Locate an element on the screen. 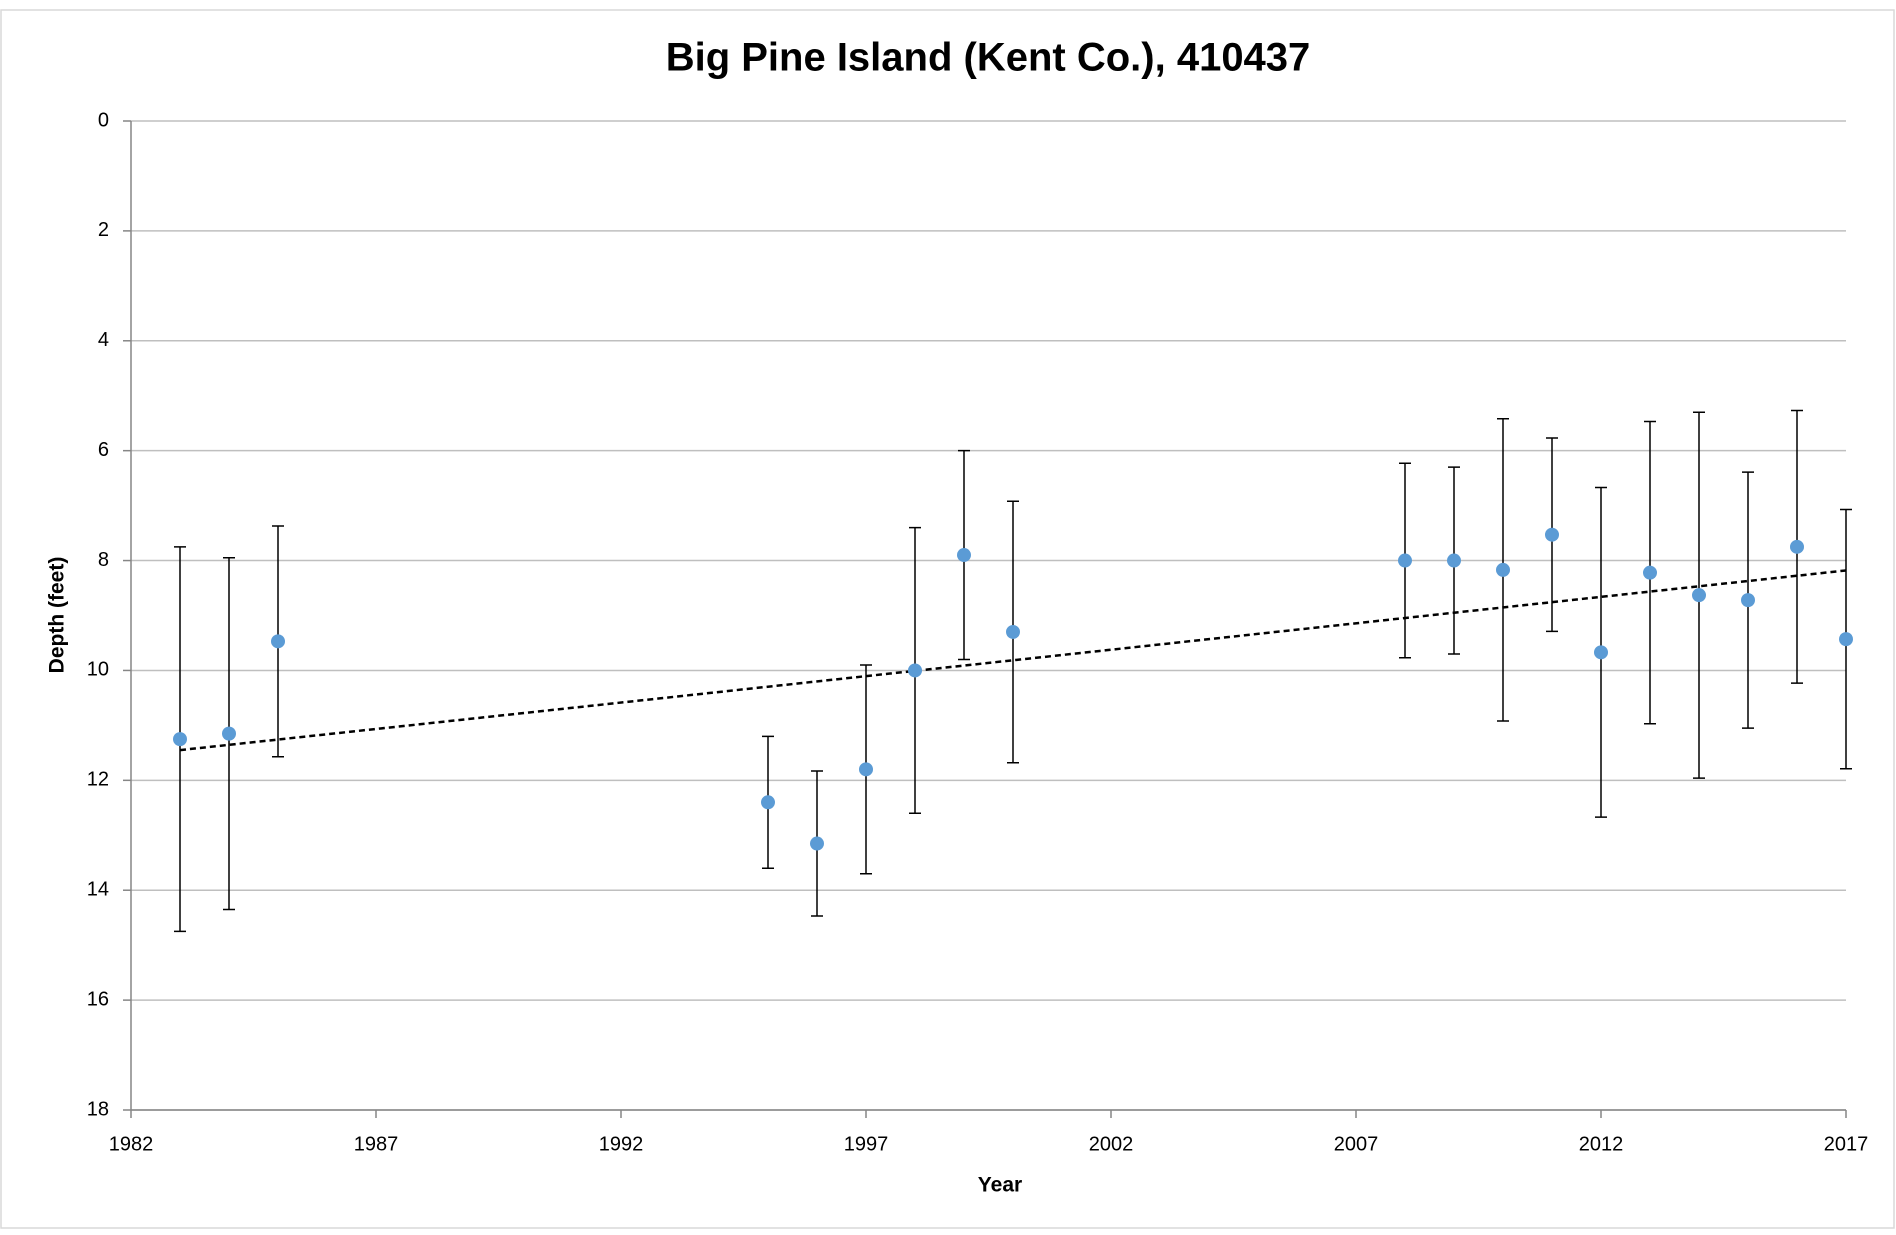 The width and height of the screenshot is (1896, 1235). y-tick-label: 18 is located at coordinates (98, 1109).